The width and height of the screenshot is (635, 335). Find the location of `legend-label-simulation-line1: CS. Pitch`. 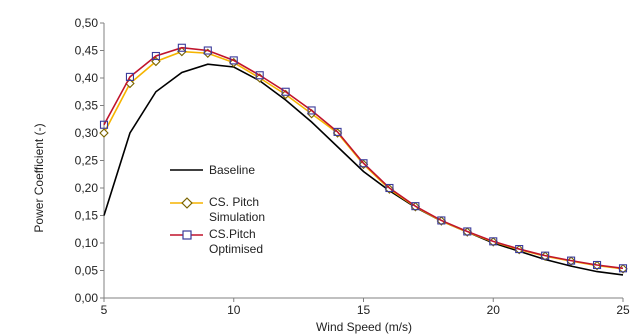

legend-label-simulation-line1: CS. Pitch is located at coordinates (234, 202).